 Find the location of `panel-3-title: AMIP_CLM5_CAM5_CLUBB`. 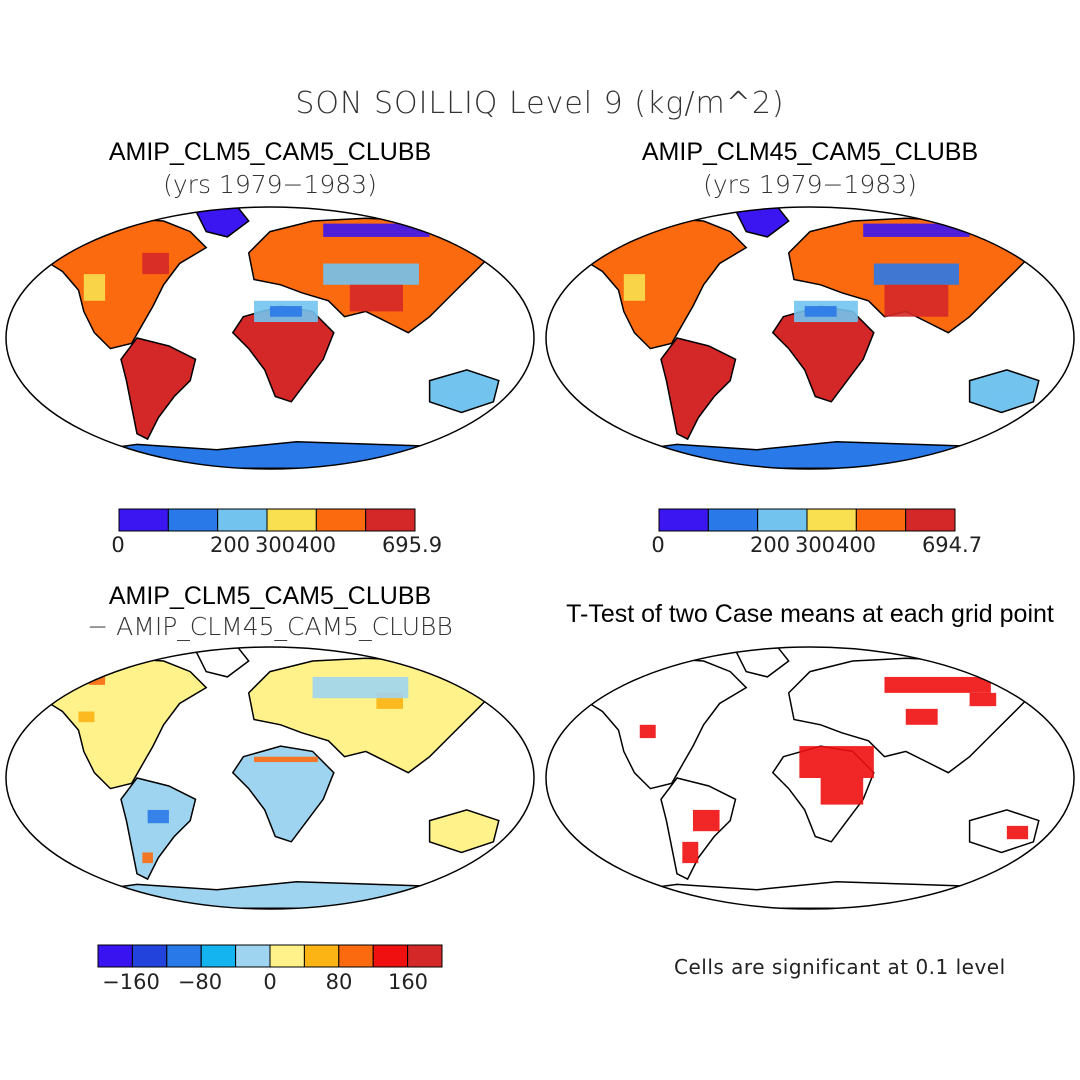

panel-3-title: AMIP_CLM5_CAM5_CLUBB is located at coordinates (270, 596).